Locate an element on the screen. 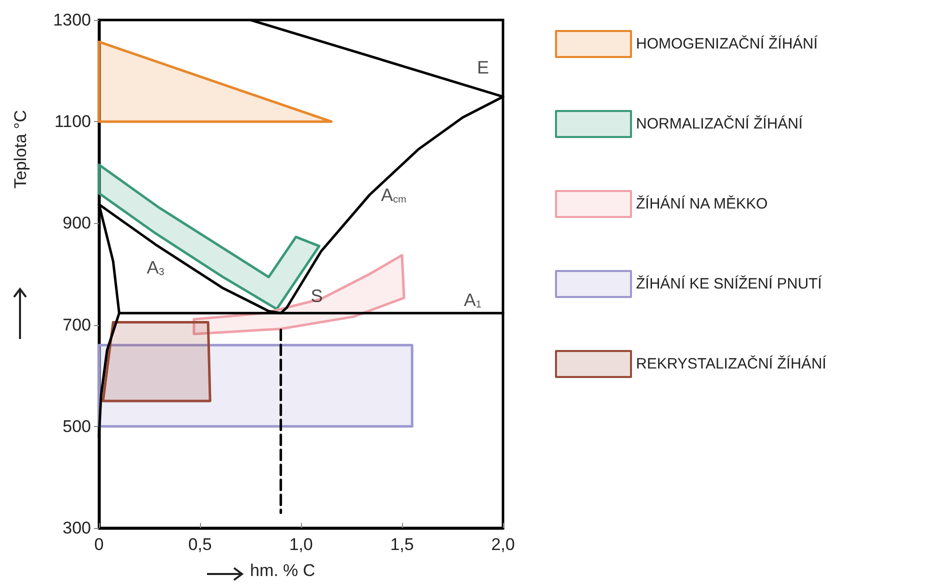  y-tick-label: 1300 is located at coordinates (72, 20).